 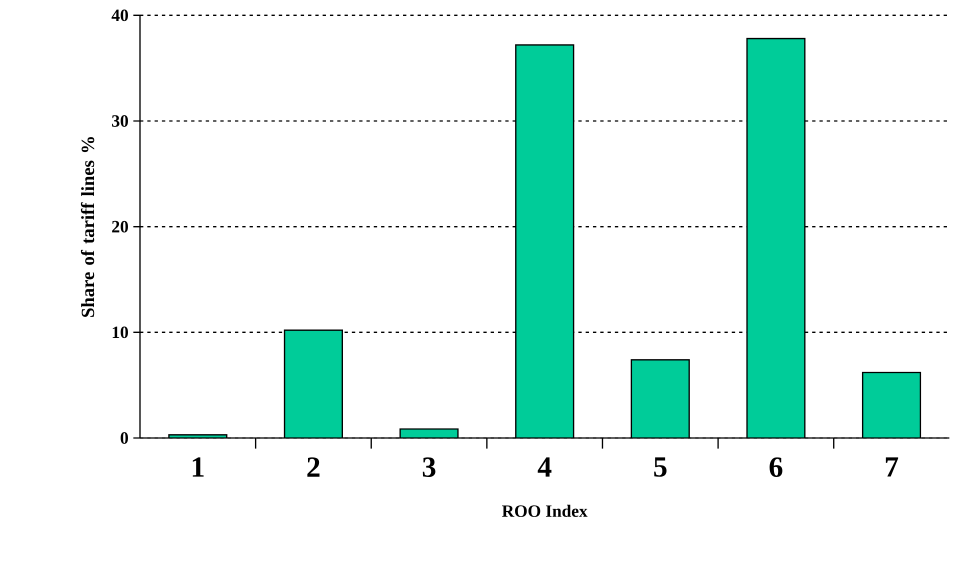 What do you see at coordinates (120, 121) in the screenshot?
I see `y-tick-label: 30` at bounding box center [120, 121].